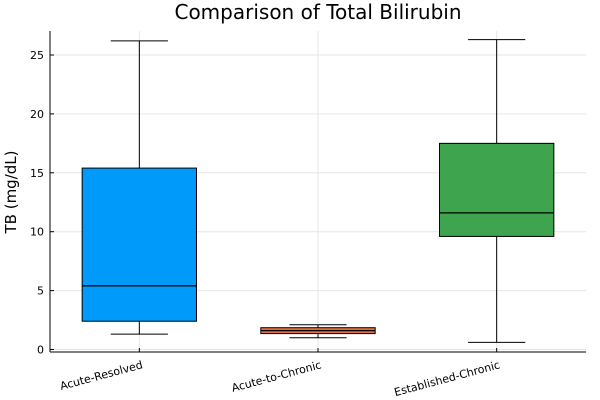 This screenshot has width=600, height=400. I want to click on y-axis-label: TB (mg/dL), so click(11, 193).